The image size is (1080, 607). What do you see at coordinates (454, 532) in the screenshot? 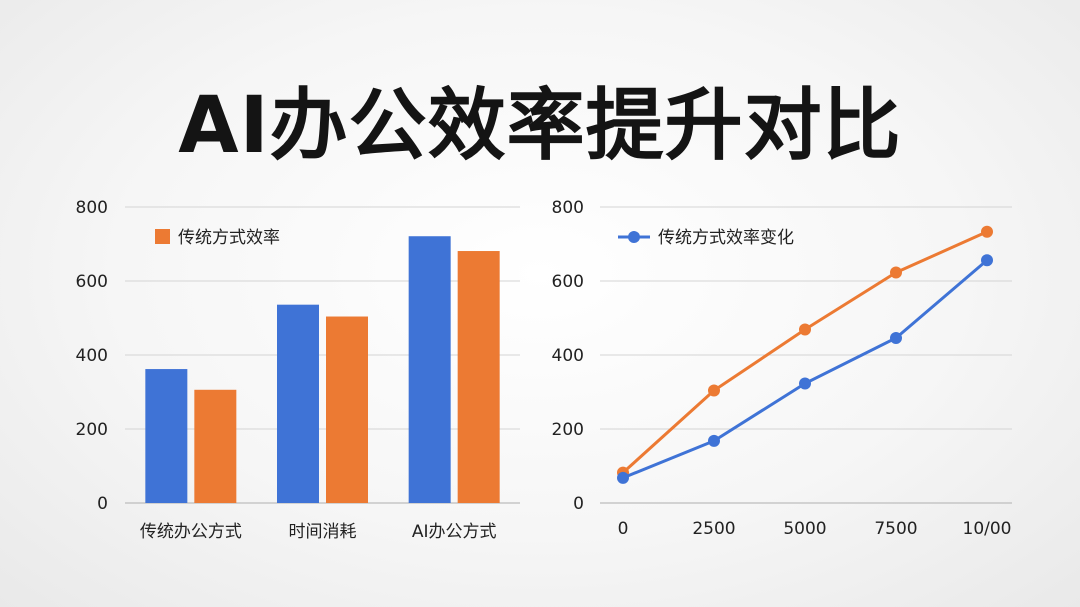
I see `x-tick-label: AI办公方式` at bounding box center [454, 532].